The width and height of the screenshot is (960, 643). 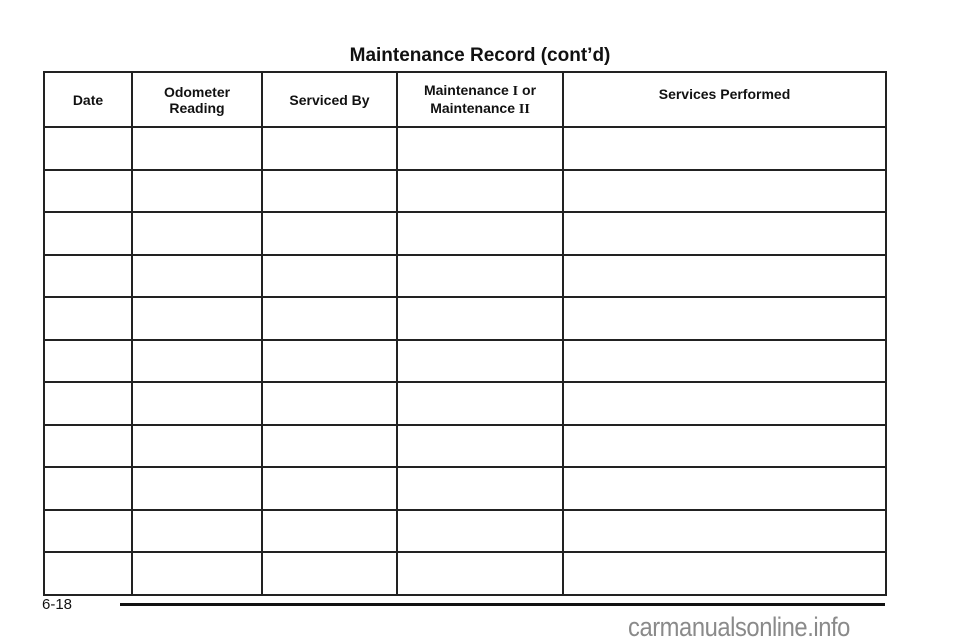 I want to click on header-odometer-line2: Reading, so click(x=197, y=107).